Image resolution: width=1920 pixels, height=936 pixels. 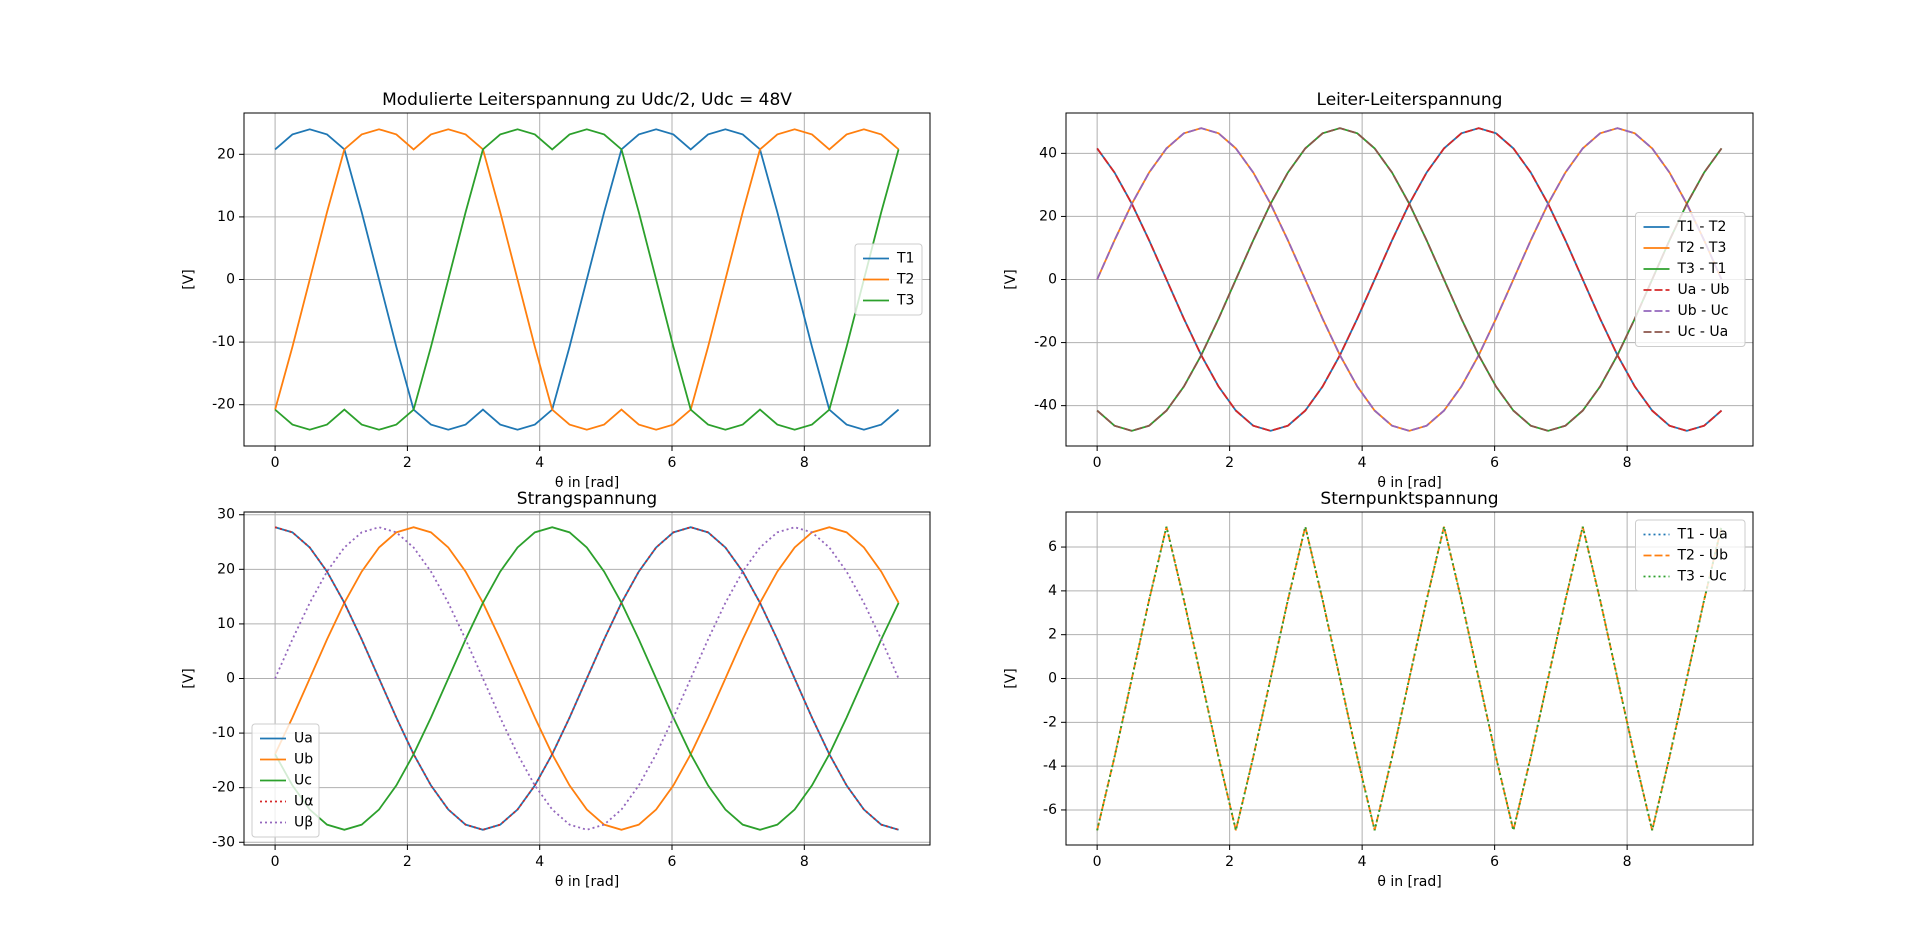 What do you see at coordinates (1702, 227) in the screenshot?
I see `legend-label: T1 - T2` at bounding box center [1702, 227].